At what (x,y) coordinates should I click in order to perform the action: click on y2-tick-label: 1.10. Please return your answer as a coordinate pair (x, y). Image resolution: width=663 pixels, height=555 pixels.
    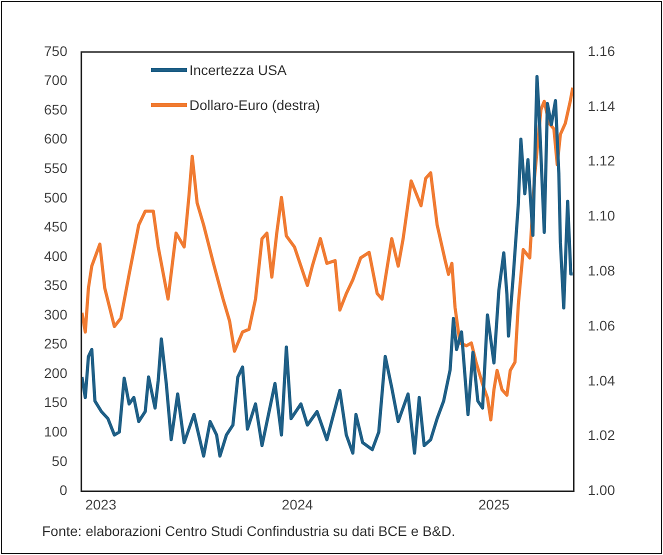
    Looking at the image, I should click on (602, 216).